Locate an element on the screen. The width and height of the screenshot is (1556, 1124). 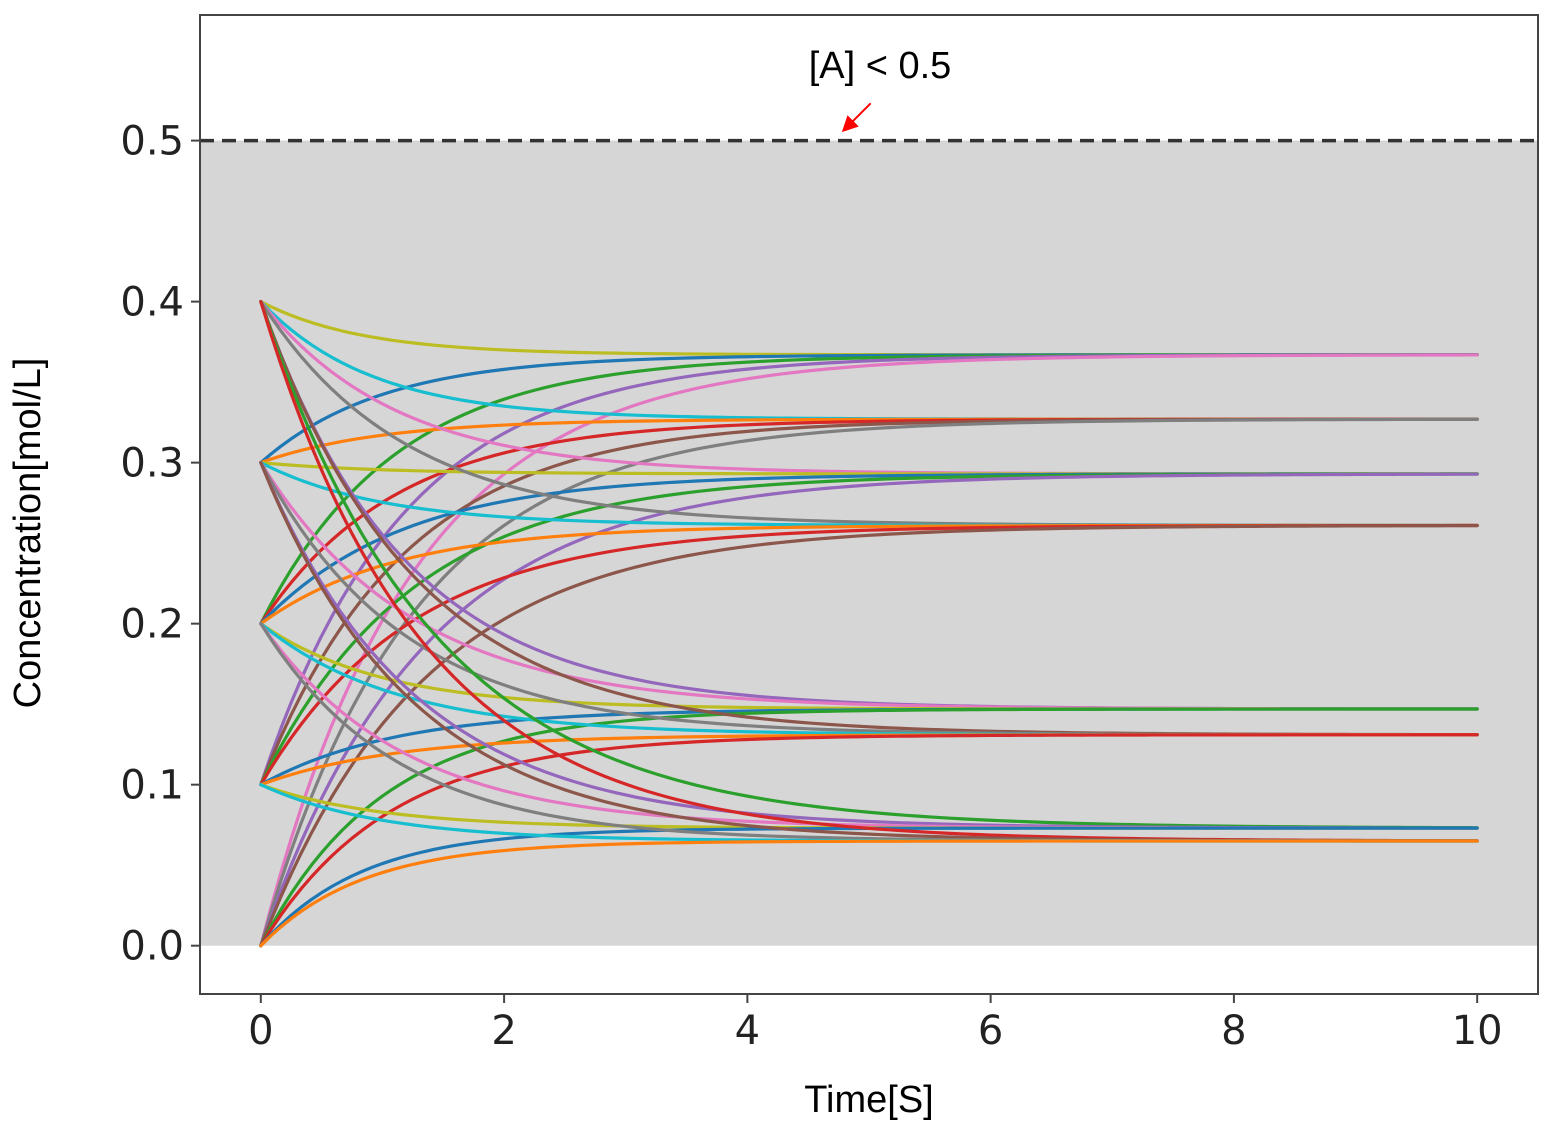
y-tick-label: 0.3 is located at coordinates (152, 464).